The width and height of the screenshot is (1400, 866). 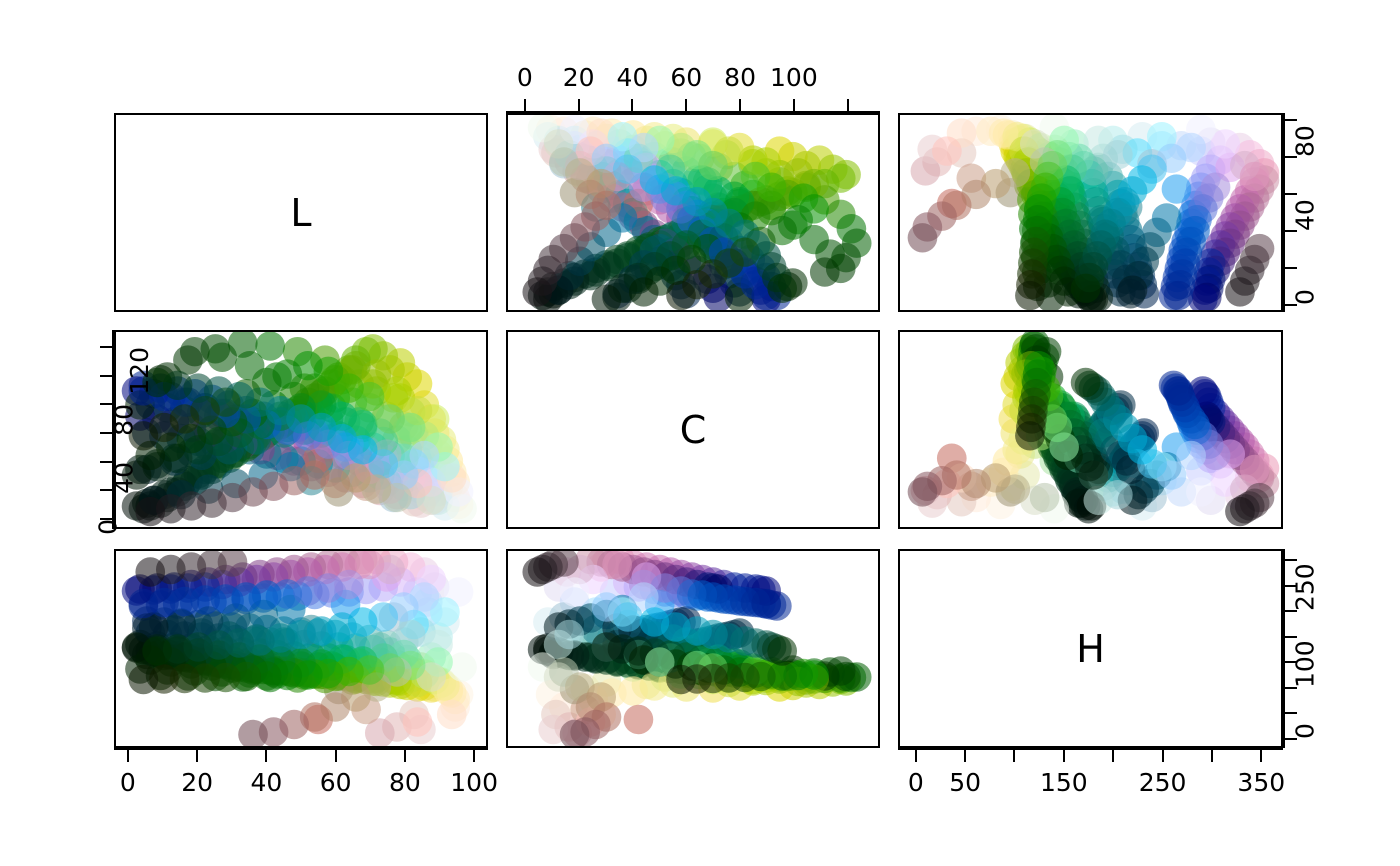 What do you see at coordinates (697, 212) in the screenshot?
I see `scatter-L-vs-C` at bounding box center [697, 212].